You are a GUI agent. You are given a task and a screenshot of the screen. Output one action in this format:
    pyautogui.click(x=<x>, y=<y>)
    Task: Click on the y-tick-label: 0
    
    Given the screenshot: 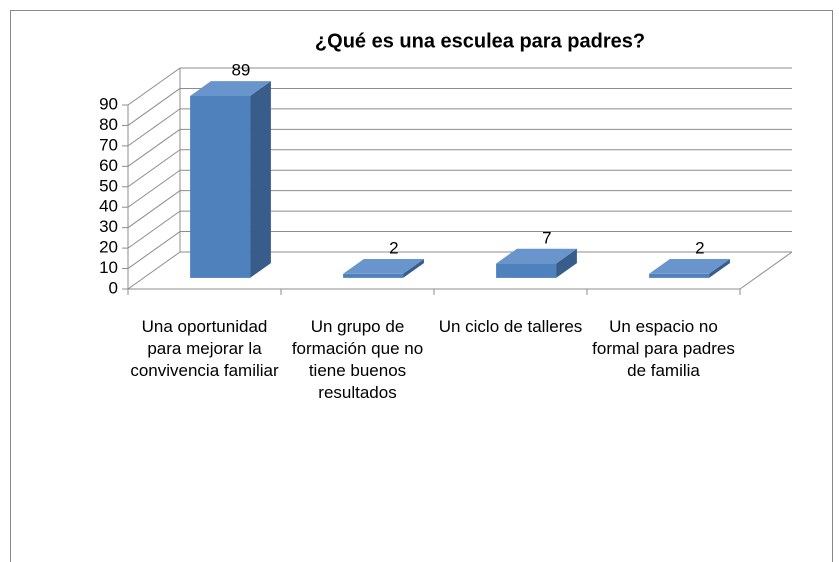 What is the action you would take?
    pyautogui.click(x=113, y=287)
    